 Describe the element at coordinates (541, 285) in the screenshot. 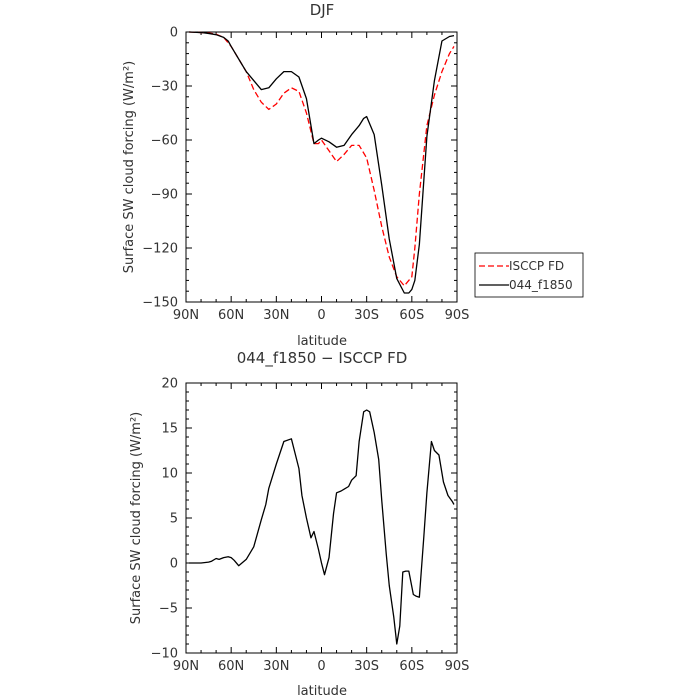

I see `legend-label-044-f1850: 044_f1850` at that location.